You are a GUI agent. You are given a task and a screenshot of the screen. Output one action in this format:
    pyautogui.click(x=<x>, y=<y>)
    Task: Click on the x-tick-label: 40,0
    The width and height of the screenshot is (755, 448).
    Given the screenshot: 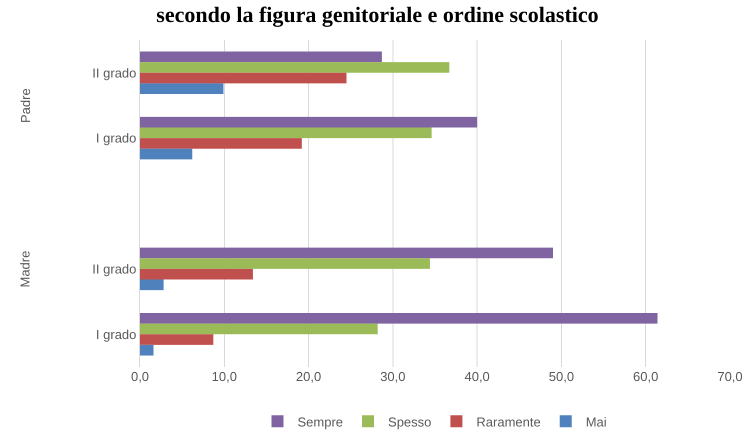 What is the action you would take?
    pyautogui.click(x=477, y=376)
    